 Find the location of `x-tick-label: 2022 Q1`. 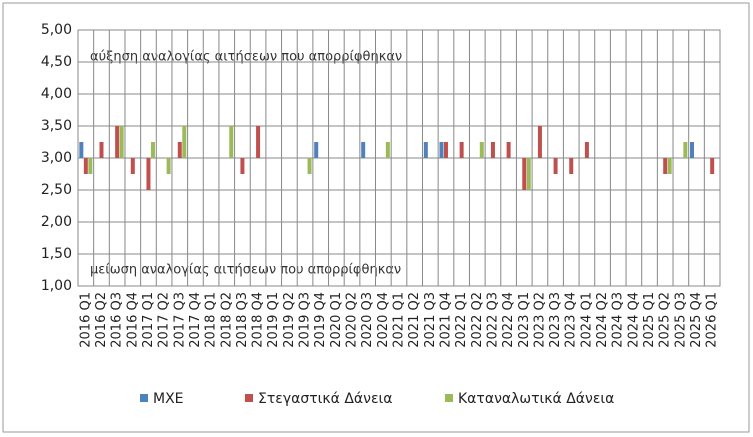

x-tick-label: 2022 Q1 is located at coordinates (461, 320).